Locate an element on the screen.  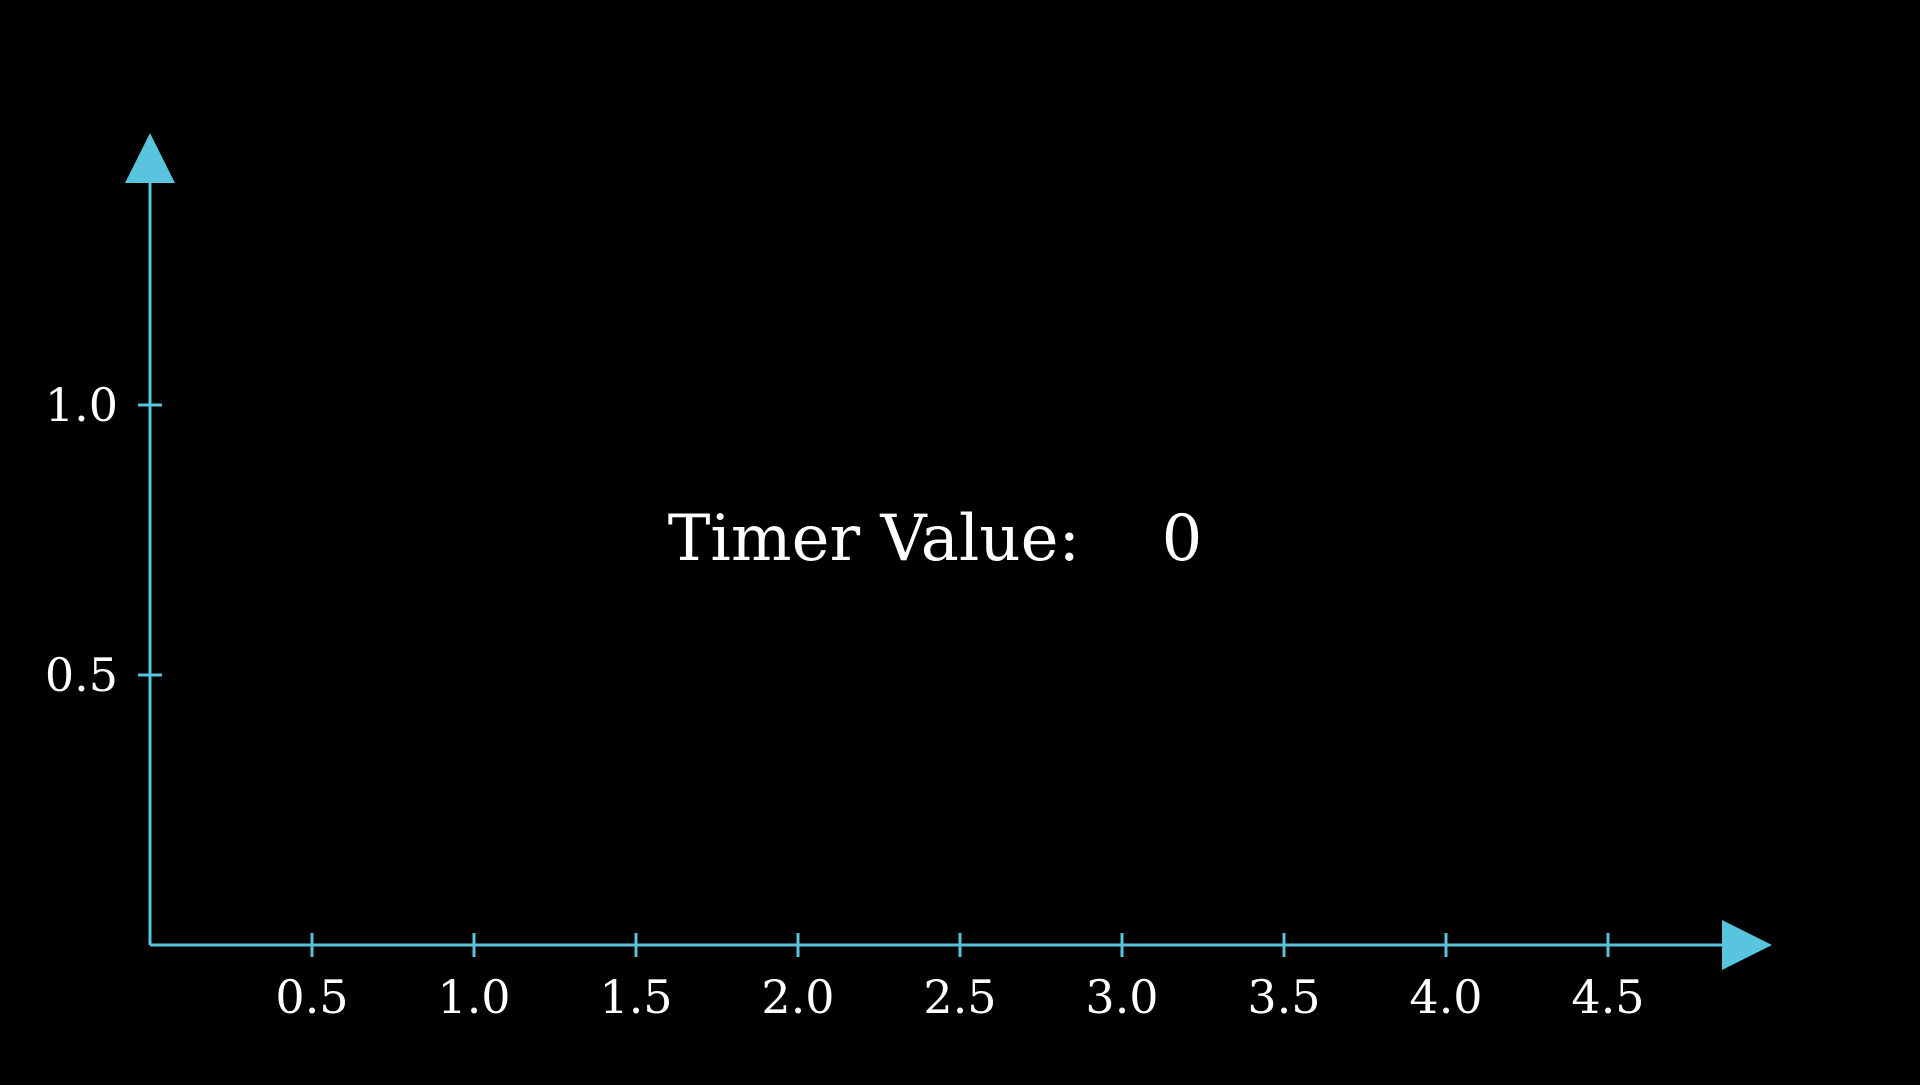
x-tick-label: 1.0 is located at coordinates (473, 997).